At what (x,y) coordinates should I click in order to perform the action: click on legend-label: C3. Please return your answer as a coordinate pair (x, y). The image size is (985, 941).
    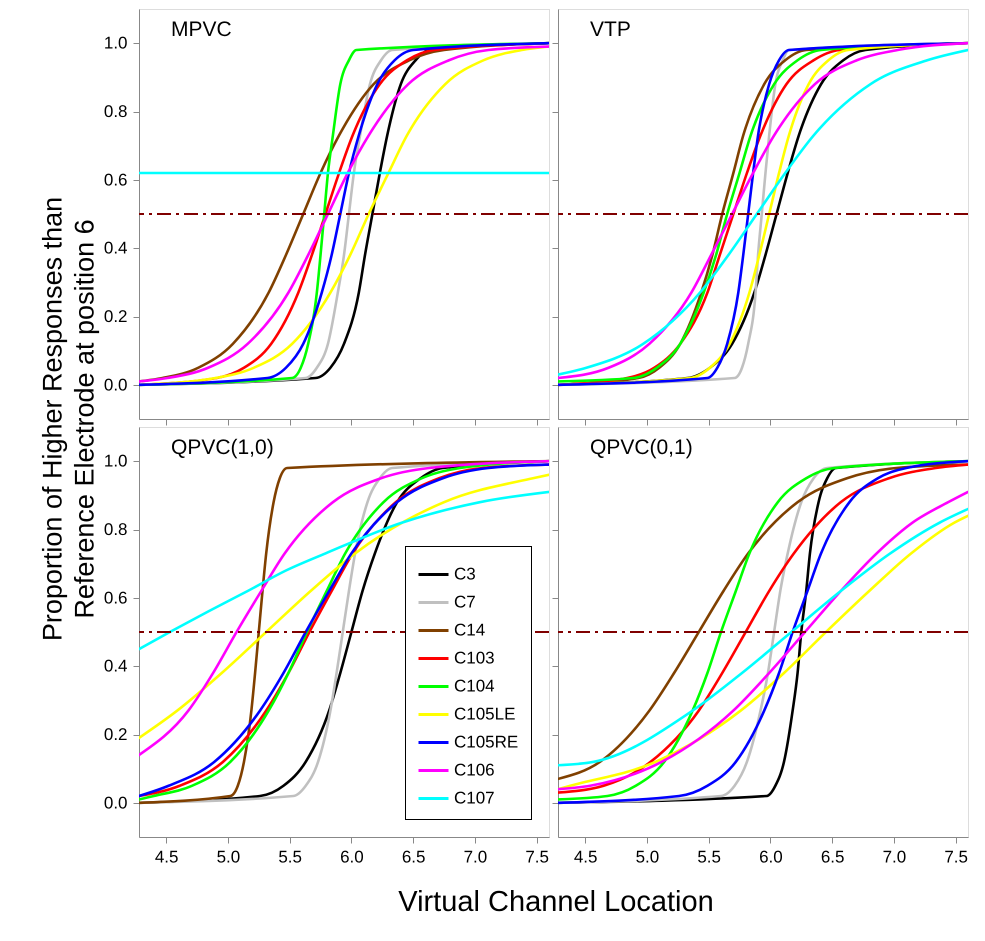
    Looking at the image, I should click on (465, 574).